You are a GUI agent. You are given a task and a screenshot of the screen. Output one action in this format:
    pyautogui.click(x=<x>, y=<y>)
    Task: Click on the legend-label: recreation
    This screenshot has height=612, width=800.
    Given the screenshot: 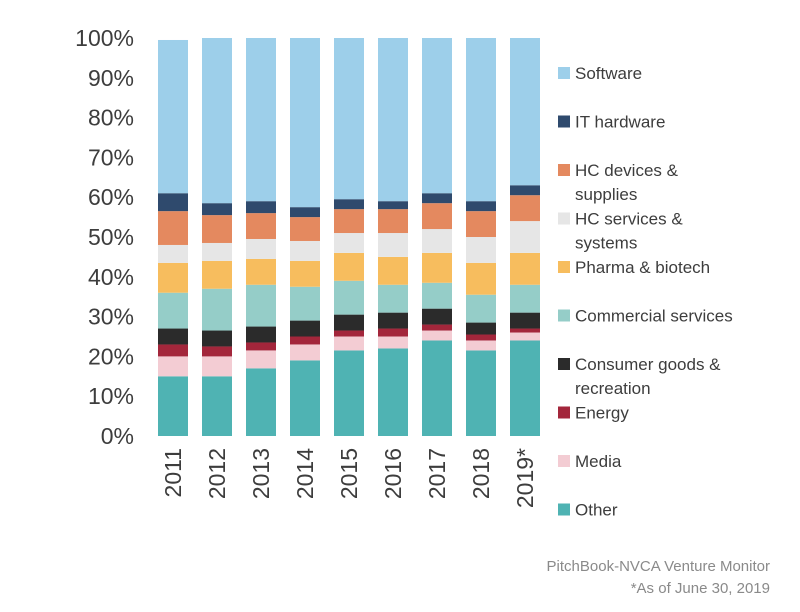 What is the action you would take?
    pyautogui.click(x=613, y=388)
    